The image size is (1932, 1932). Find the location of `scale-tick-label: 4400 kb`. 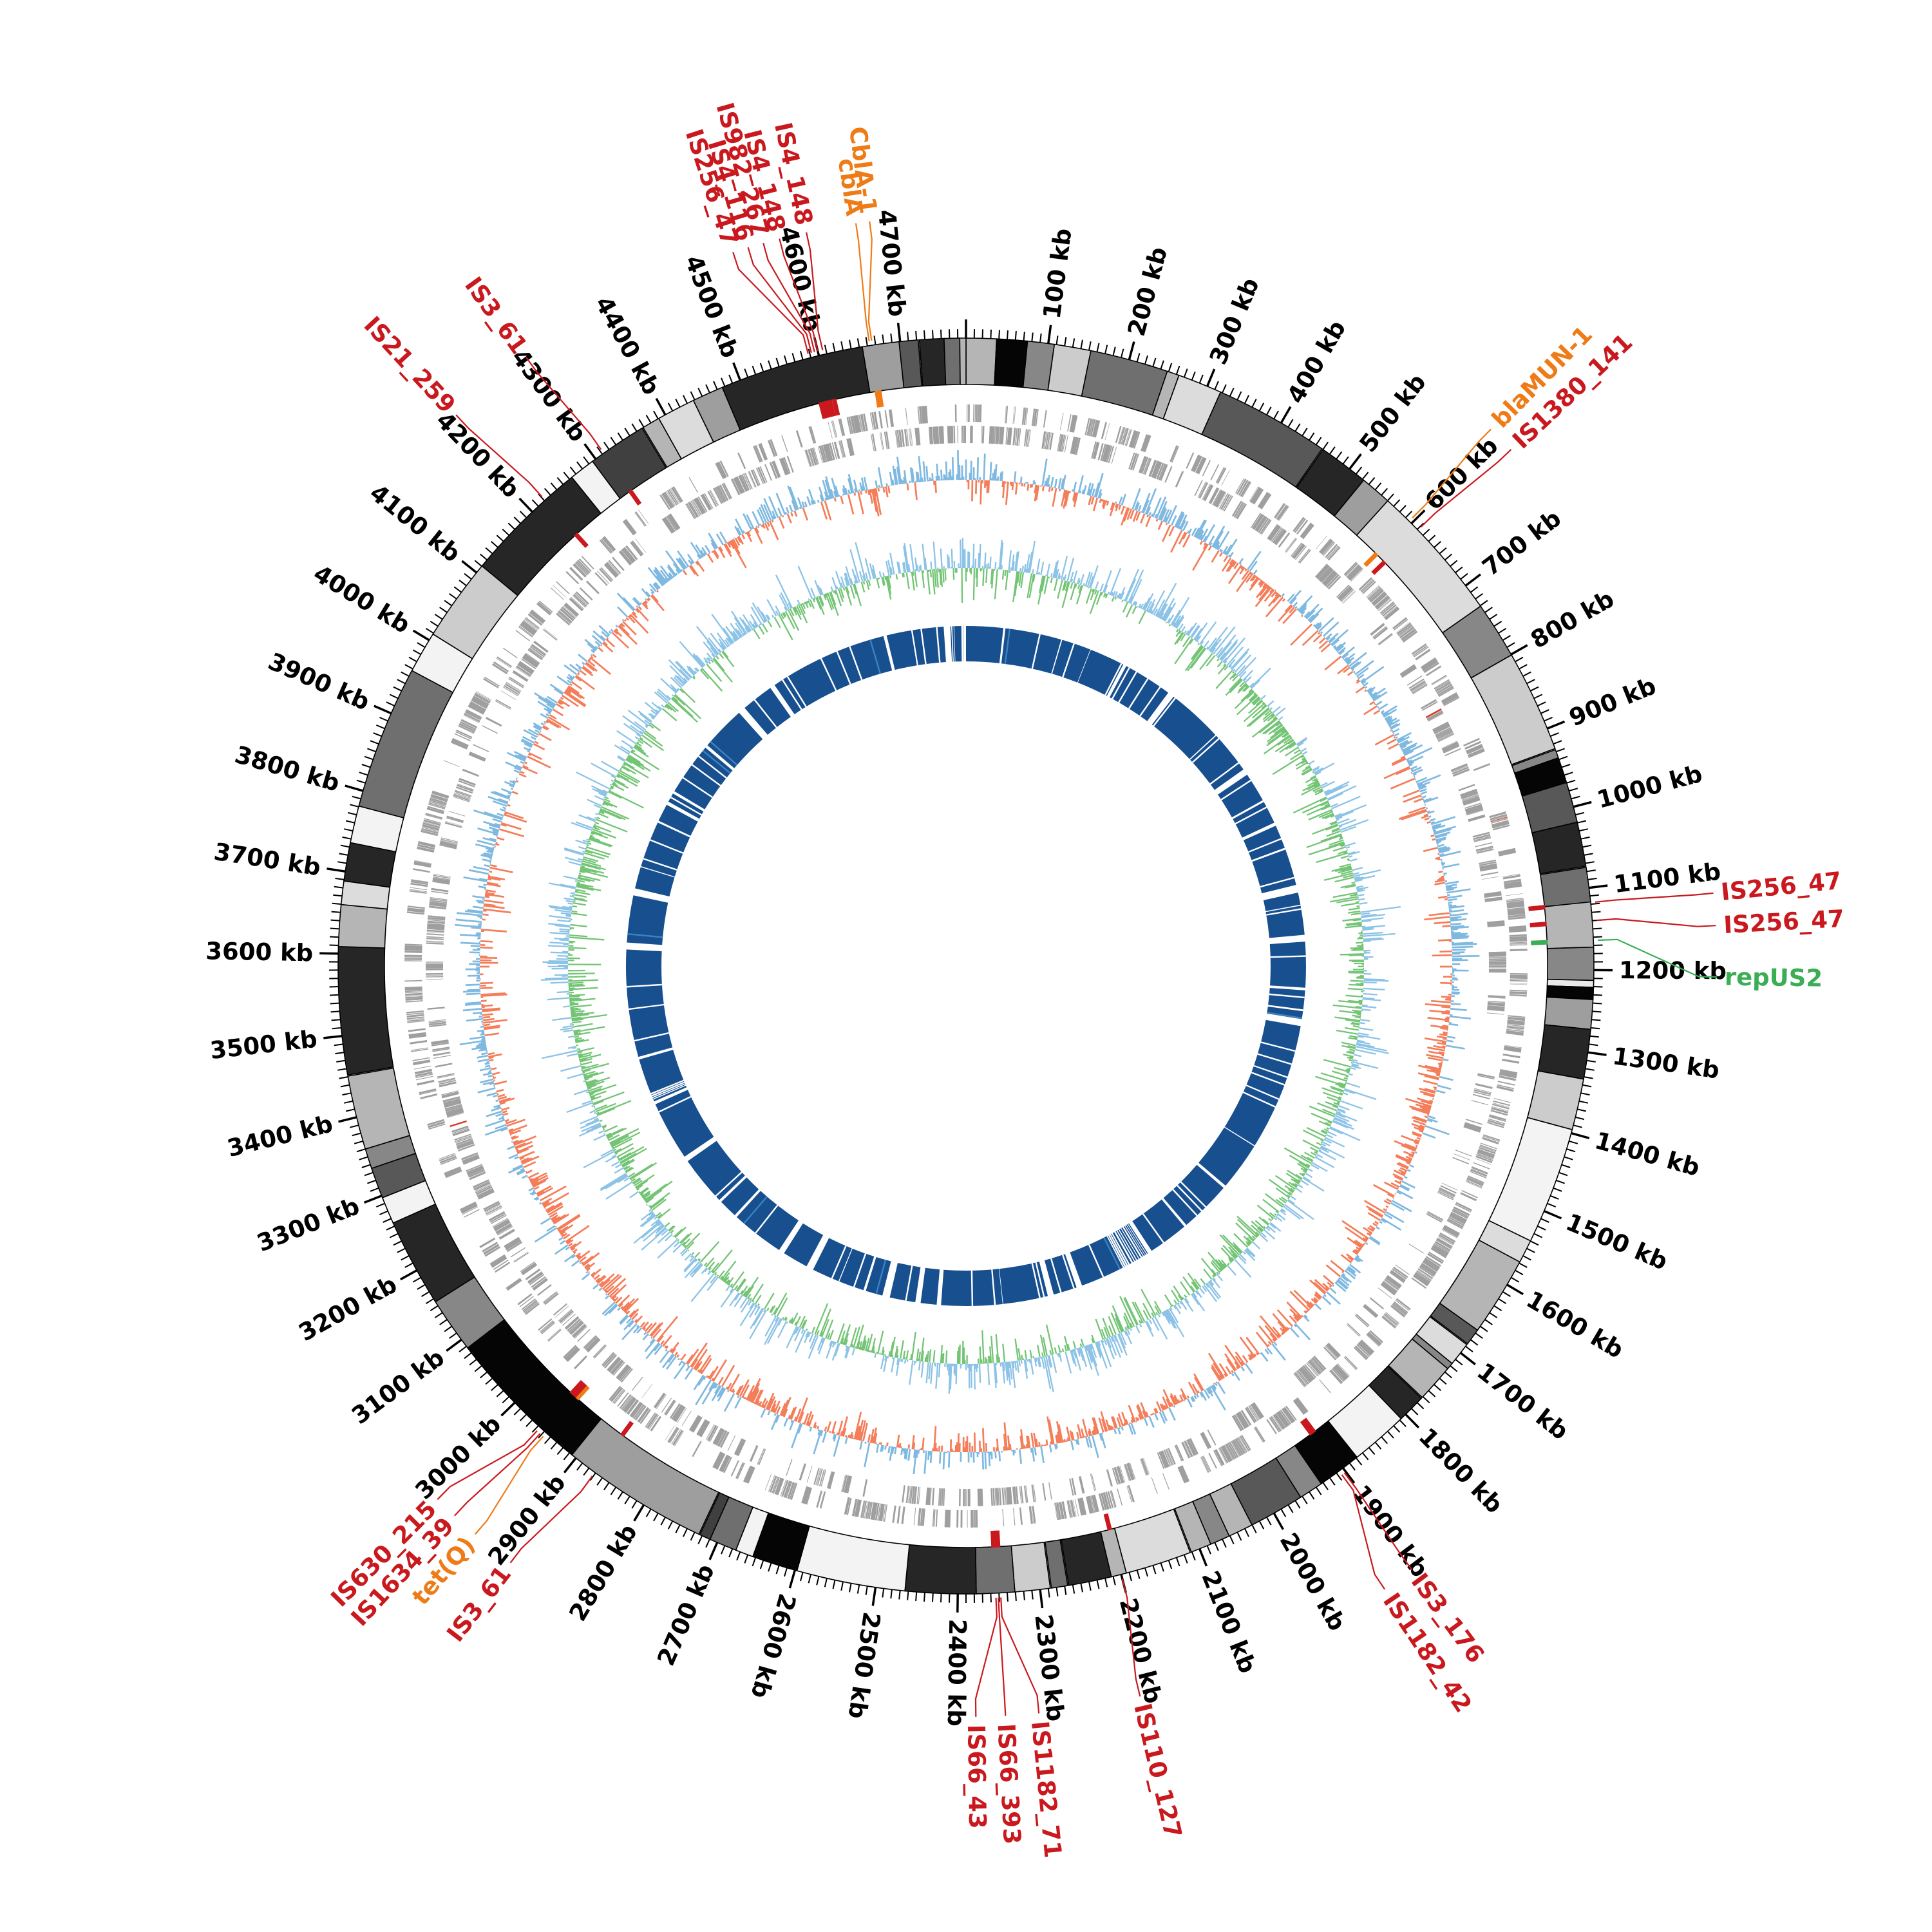

scale-tick-label: 4400 kb is located at coordinates (628, 346).